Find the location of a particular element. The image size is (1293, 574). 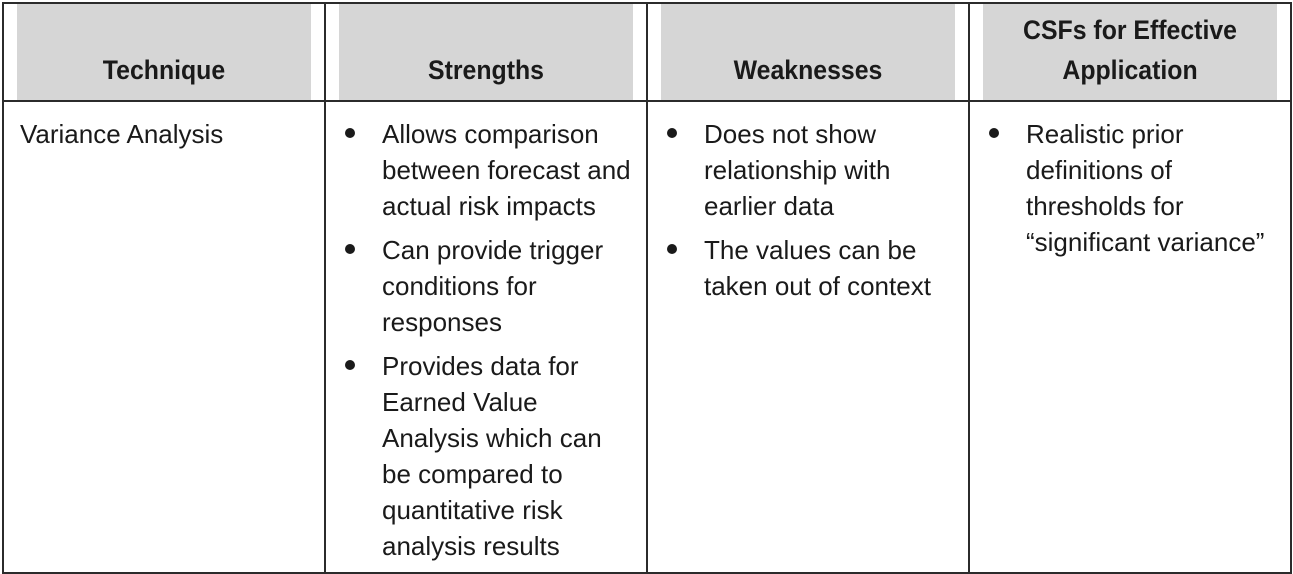

list-item: The values can be taken out of context is located at coordinates (808, 268).